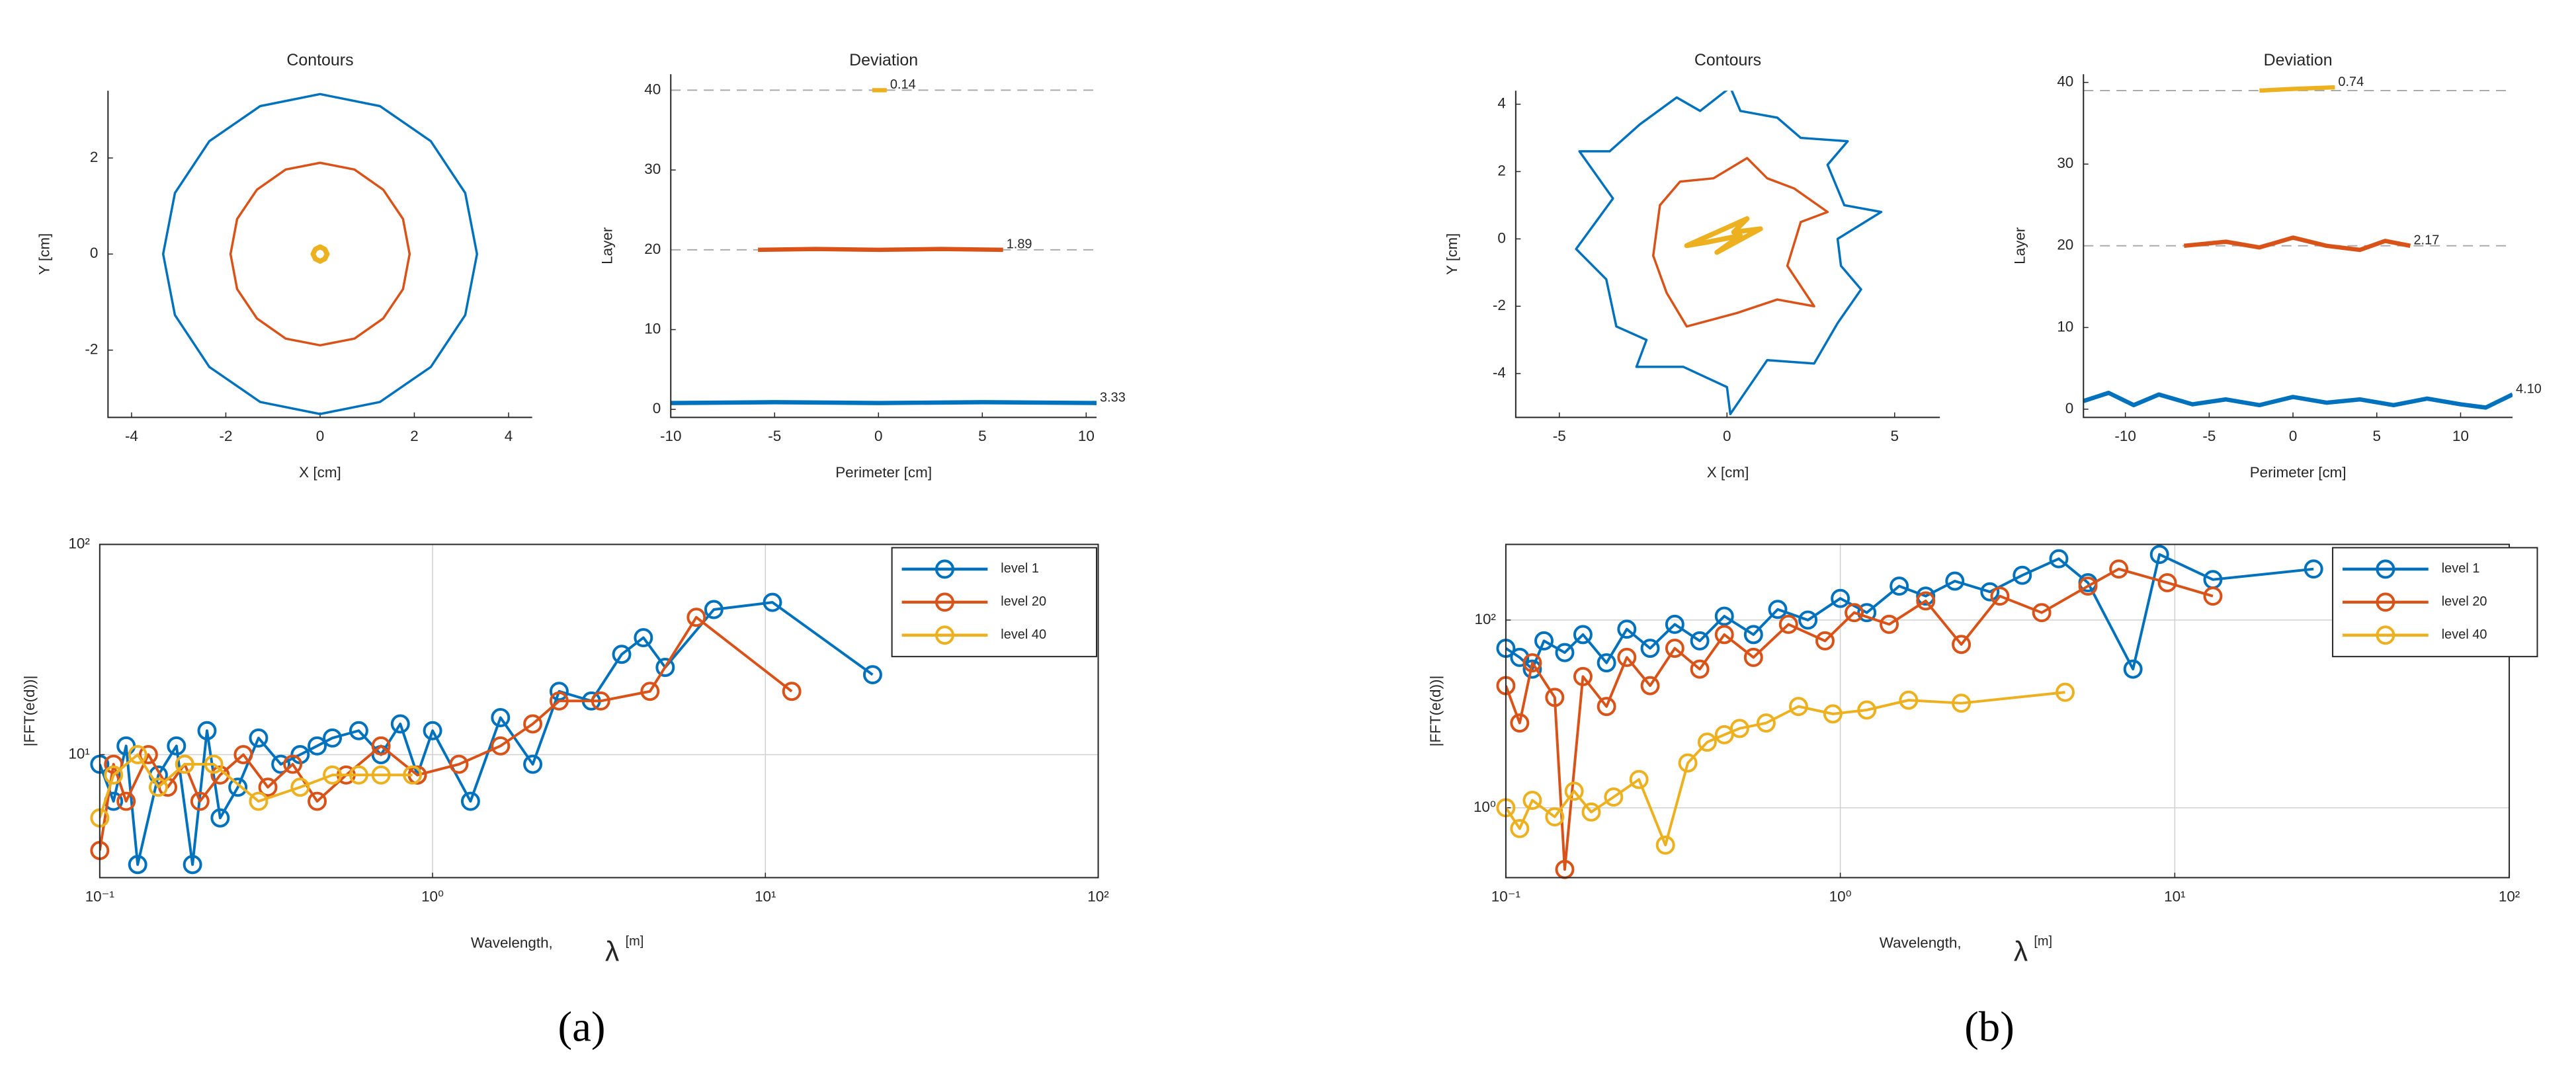 Image resolution: width=2576 pixels, height=1069 pixels. I want to click on x-tick-label: -4, so click(131, 436).